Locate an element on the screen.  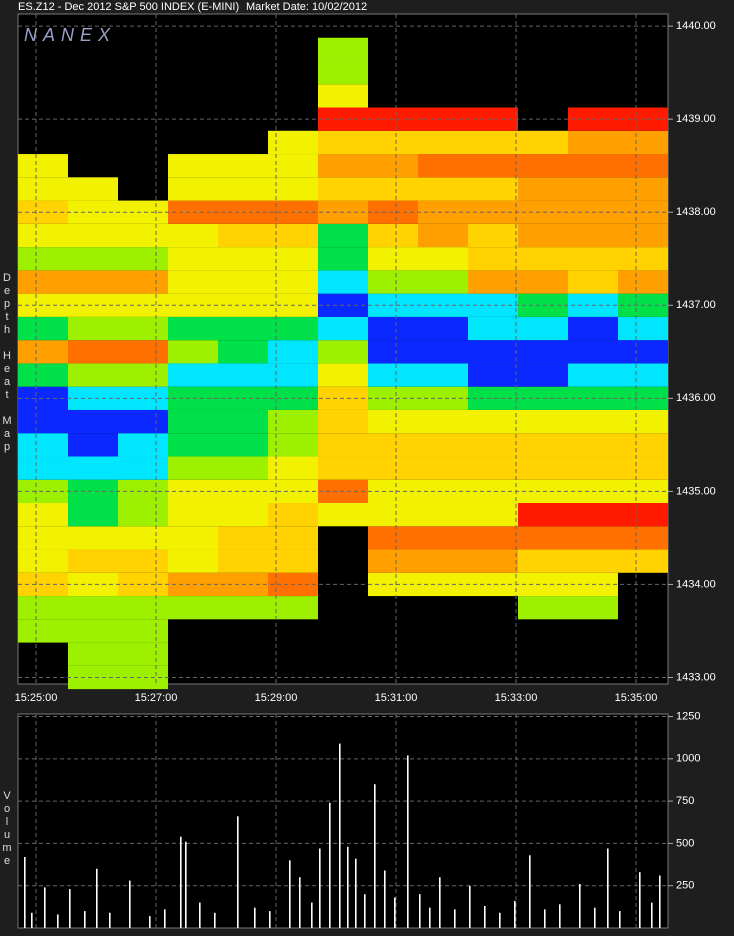
y-tick-label: 1433.00 is located at coordinates (696, 677).